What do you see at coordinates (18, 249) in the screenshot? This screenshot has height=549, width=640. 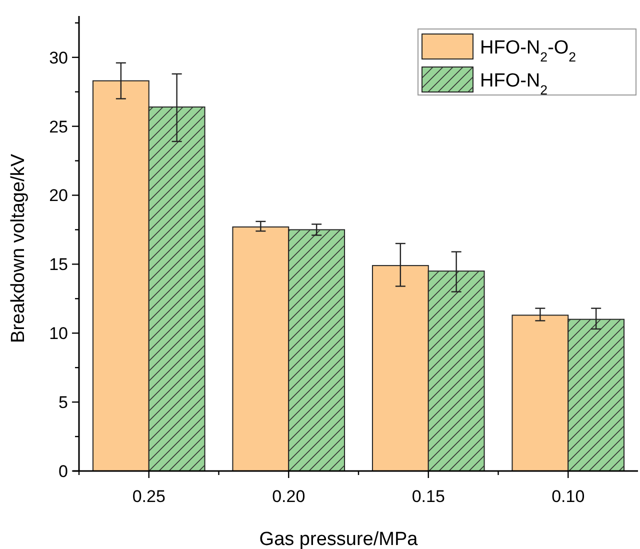 I see `y-axis-title: Breakdown voltage/kV` at bounding box center [18, 249].